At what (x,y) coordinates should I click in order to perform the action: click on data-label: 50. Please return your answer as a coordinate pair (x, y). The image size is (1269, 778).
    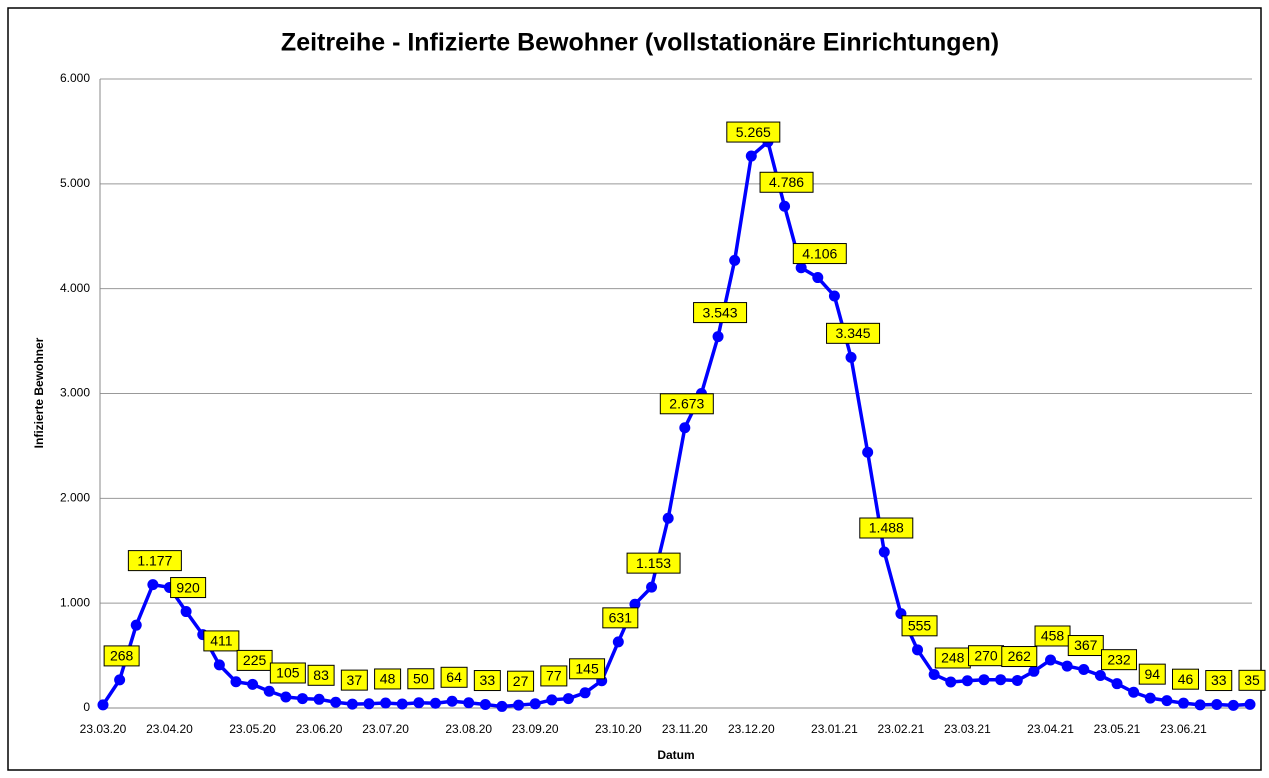
    Looking at the image, I should click on (421, 678).